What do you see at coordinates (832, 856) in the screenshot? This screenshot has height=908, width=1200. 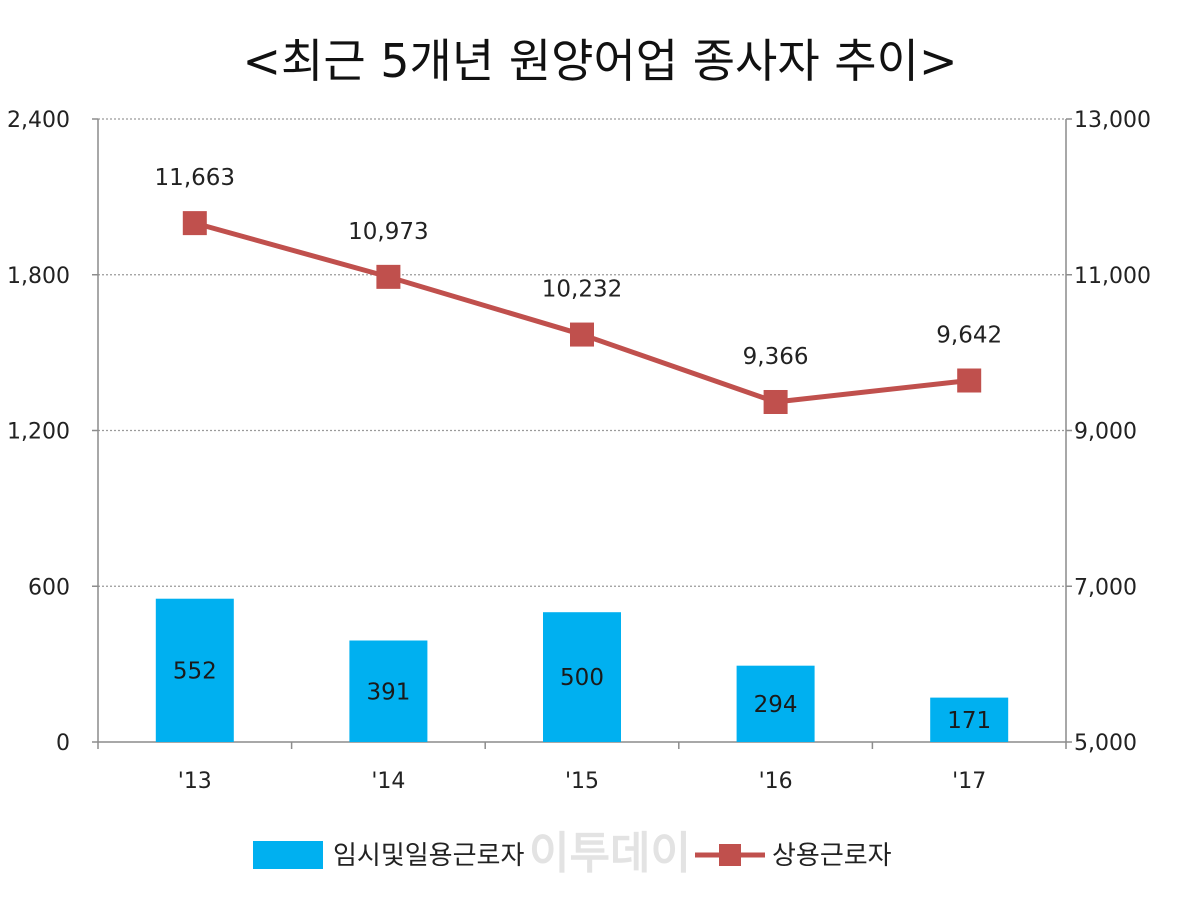 I see `legend-label-line: 상용근로자` at bounding box center [832, 856].